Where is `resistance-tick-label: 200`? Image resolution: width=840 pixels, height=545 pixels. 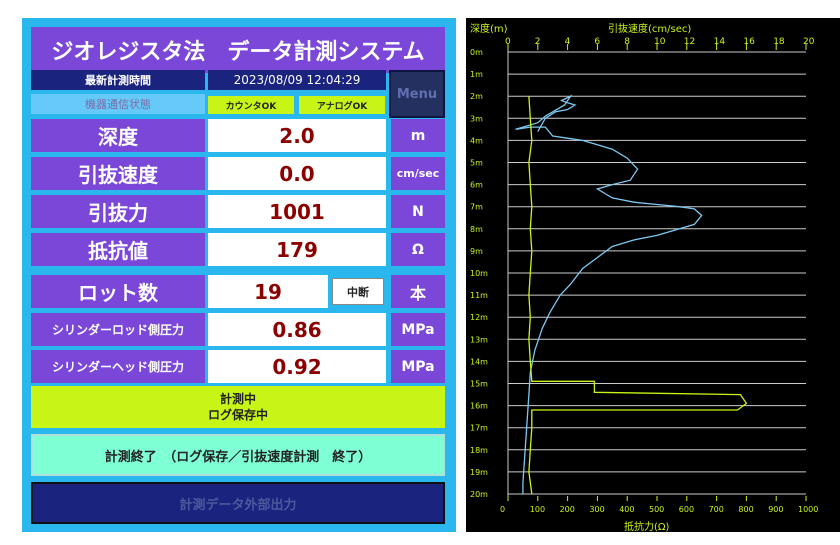 resistance-tick-label: 200 is located at coordinates (567, 509).